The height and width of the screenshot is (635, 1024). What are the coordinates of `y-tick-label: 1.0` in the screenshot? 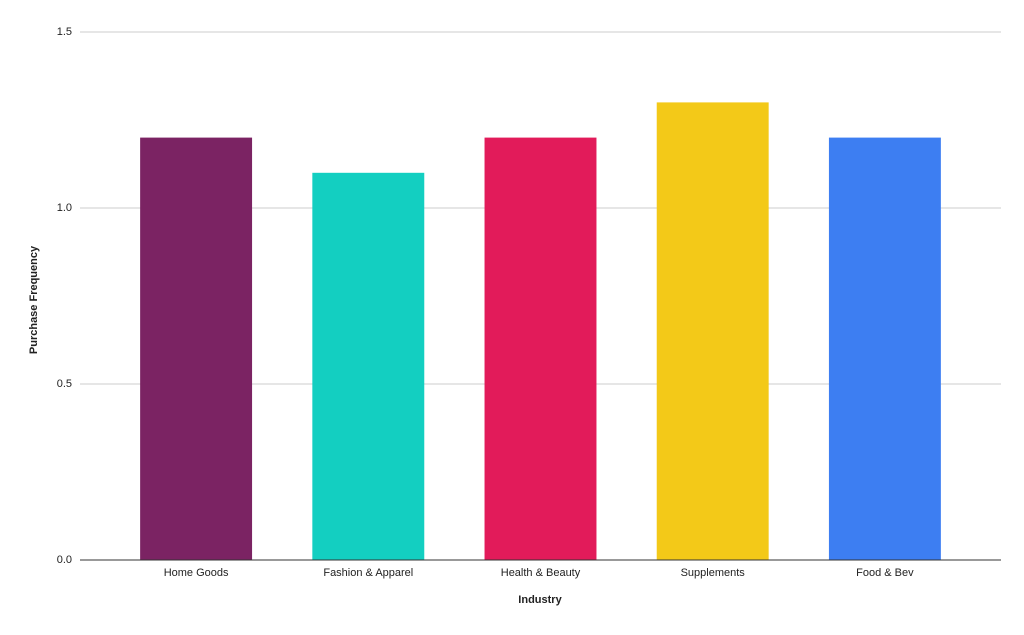 It's located at (64, 208).